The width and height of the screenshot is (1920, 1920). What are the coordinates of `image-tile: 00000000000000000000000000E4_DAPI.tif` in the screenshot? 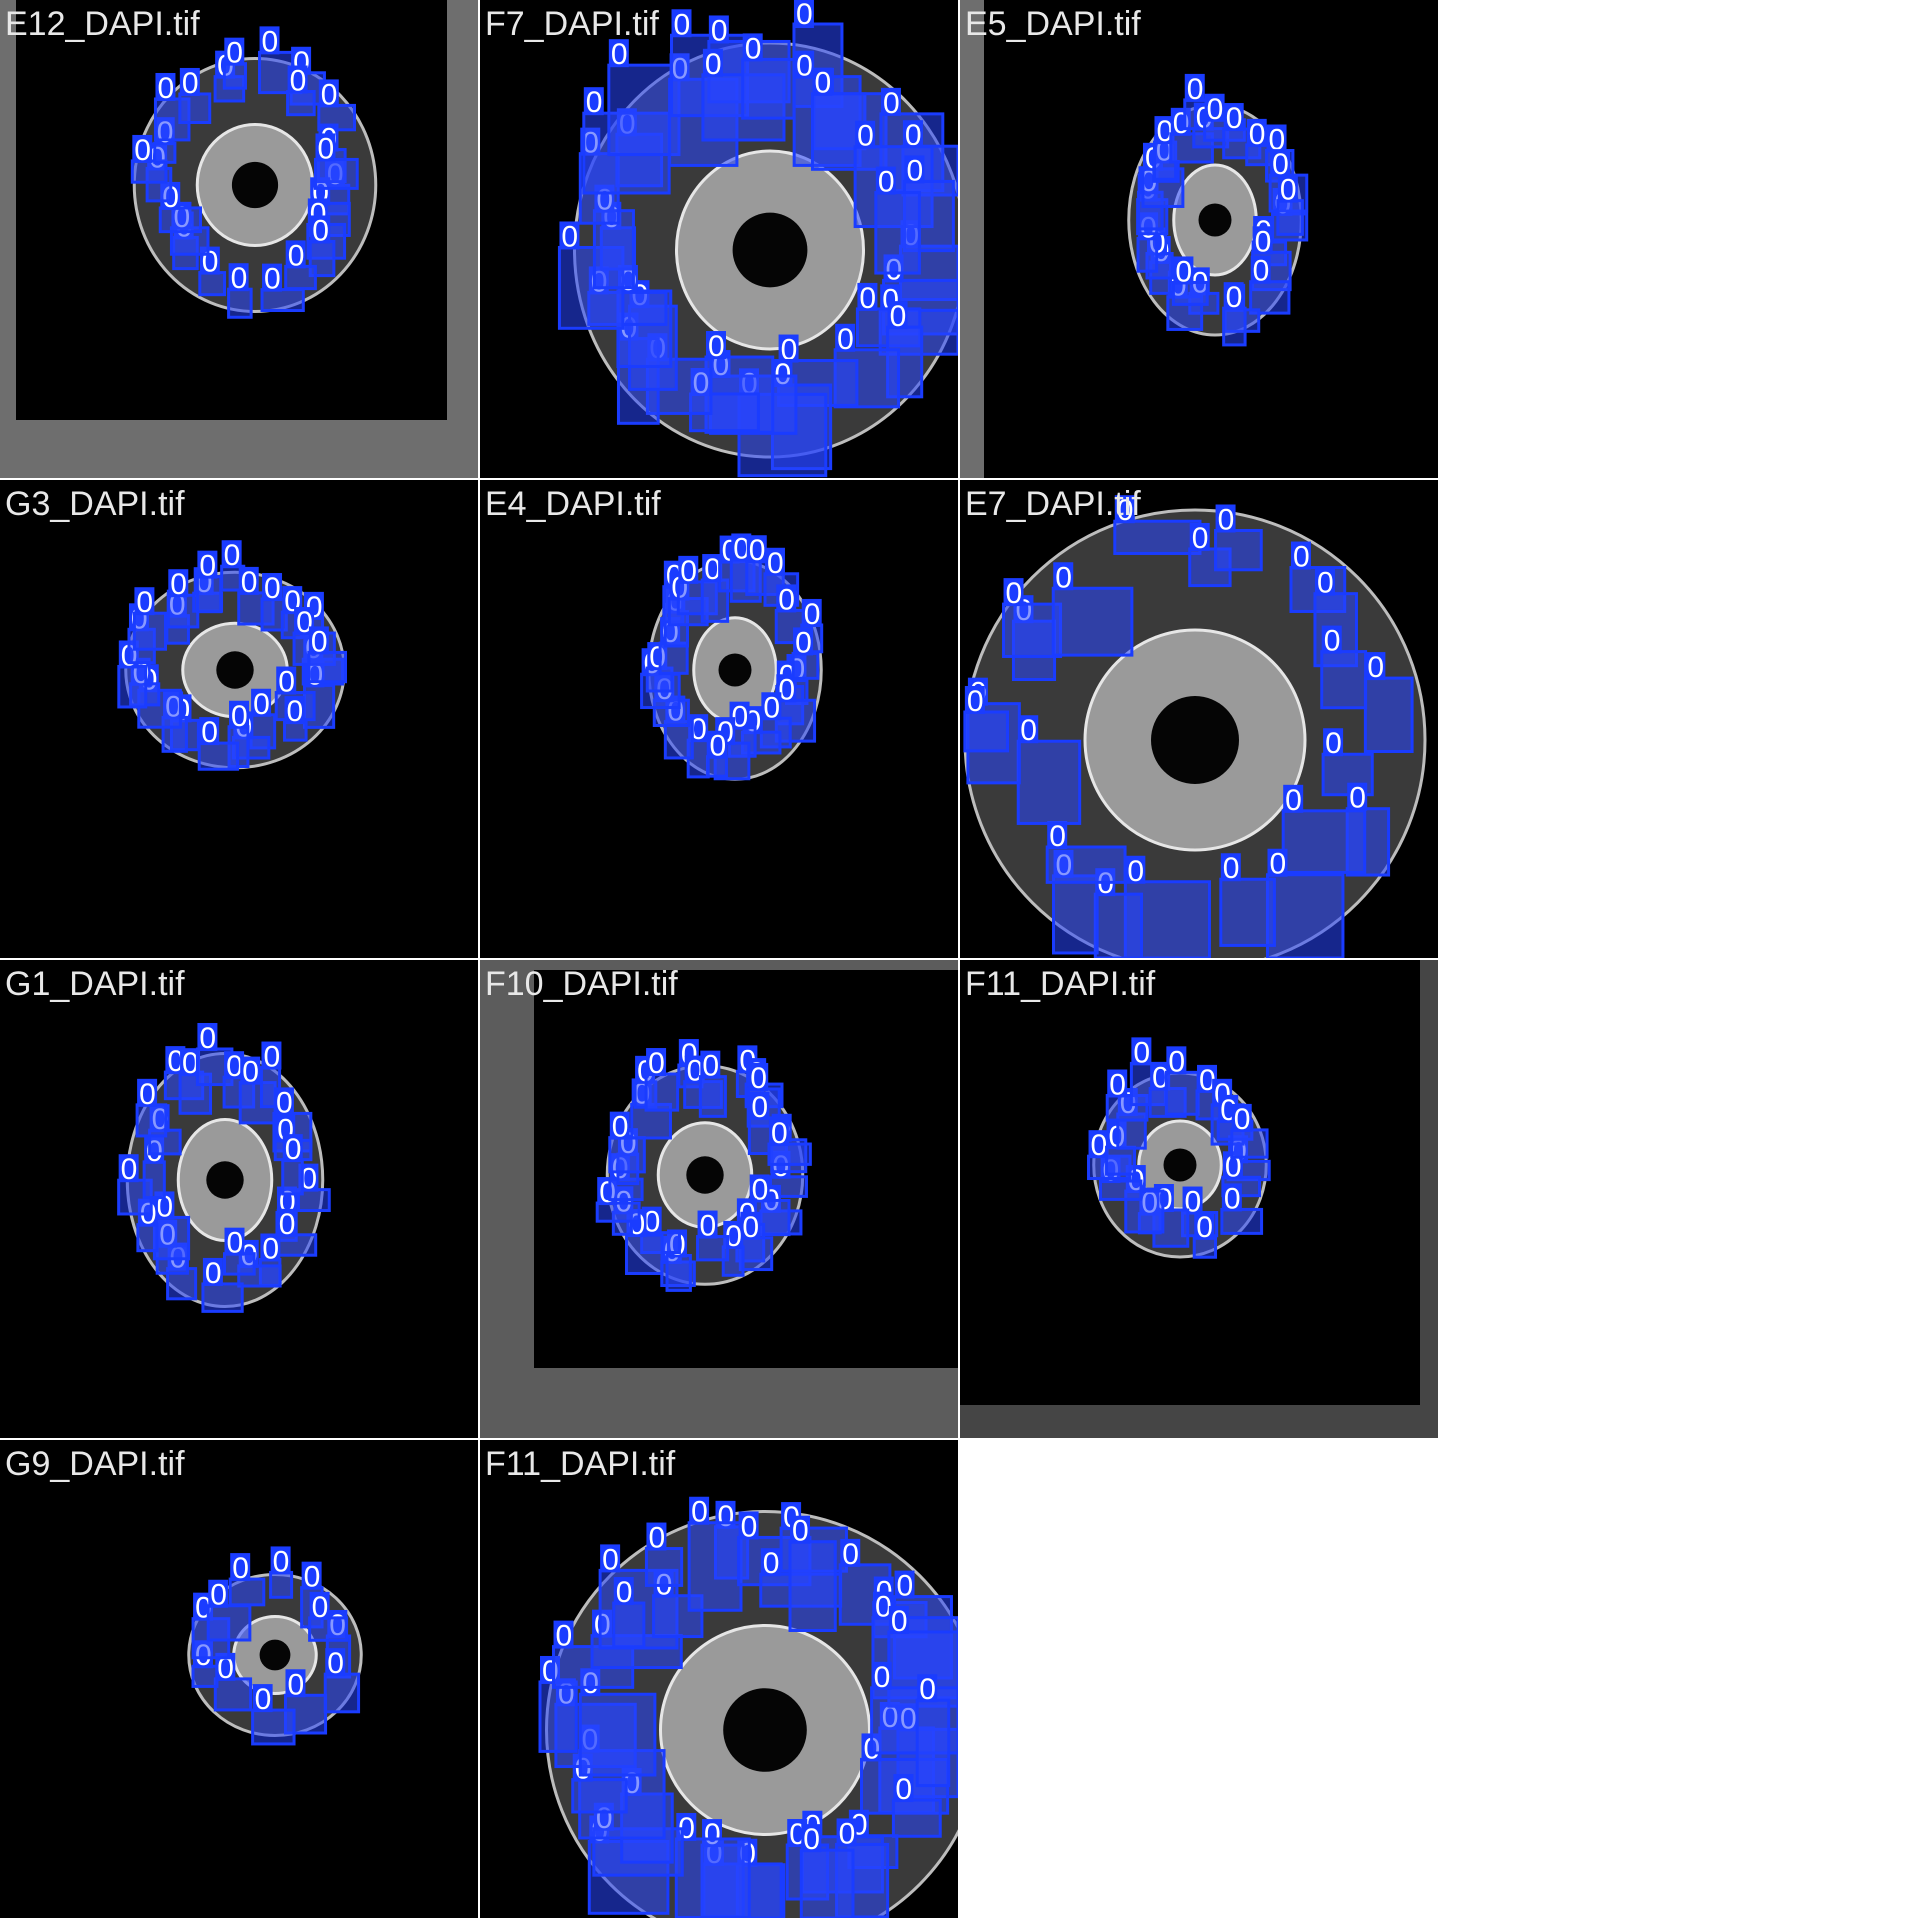 It's located at (719, 719).